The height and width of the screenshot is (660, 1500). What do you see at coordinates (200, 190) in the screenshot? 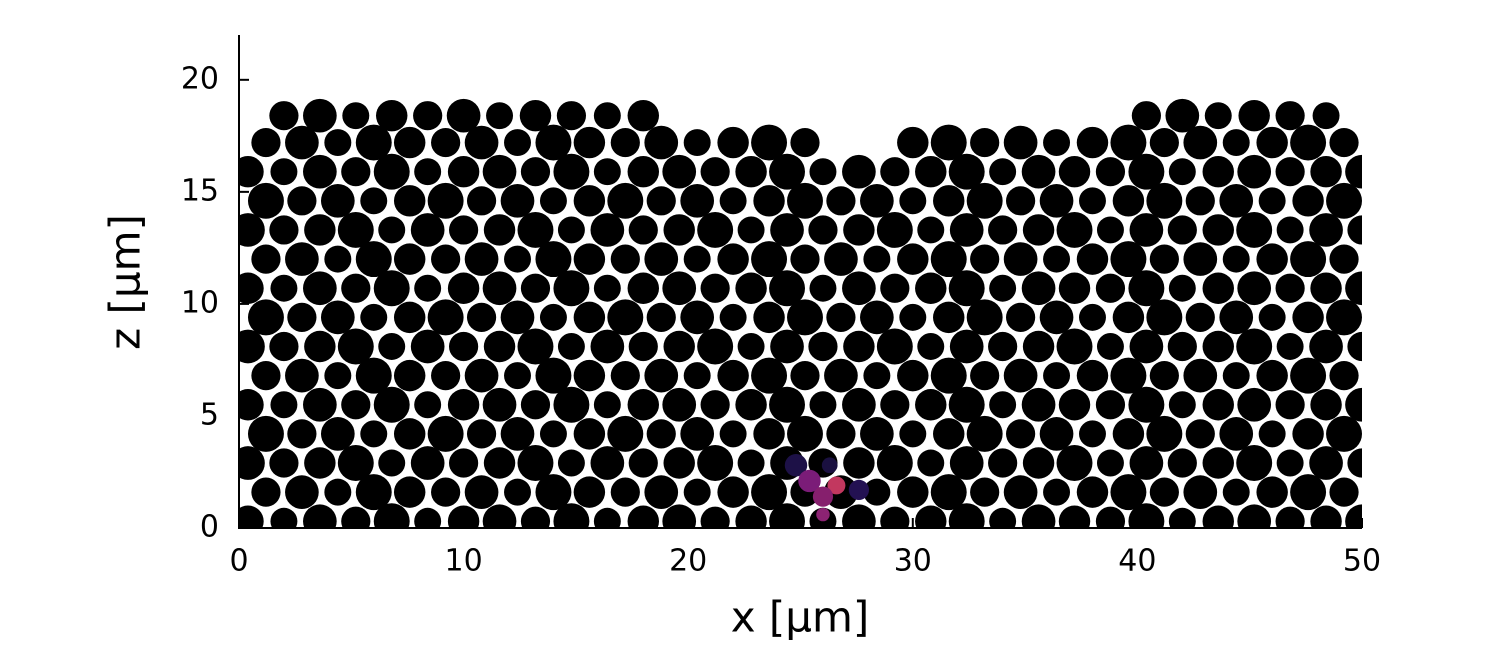
I see `y-tick-label: 15` at bounding box center [200, 190].